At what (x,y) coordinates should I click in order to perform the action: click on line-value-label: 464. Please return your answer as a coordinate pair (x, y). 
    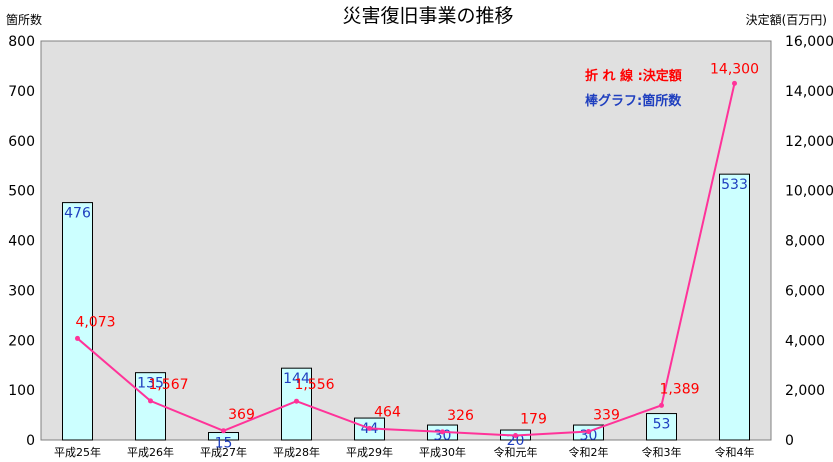
    Looking at the image, I should click on (387, 412).